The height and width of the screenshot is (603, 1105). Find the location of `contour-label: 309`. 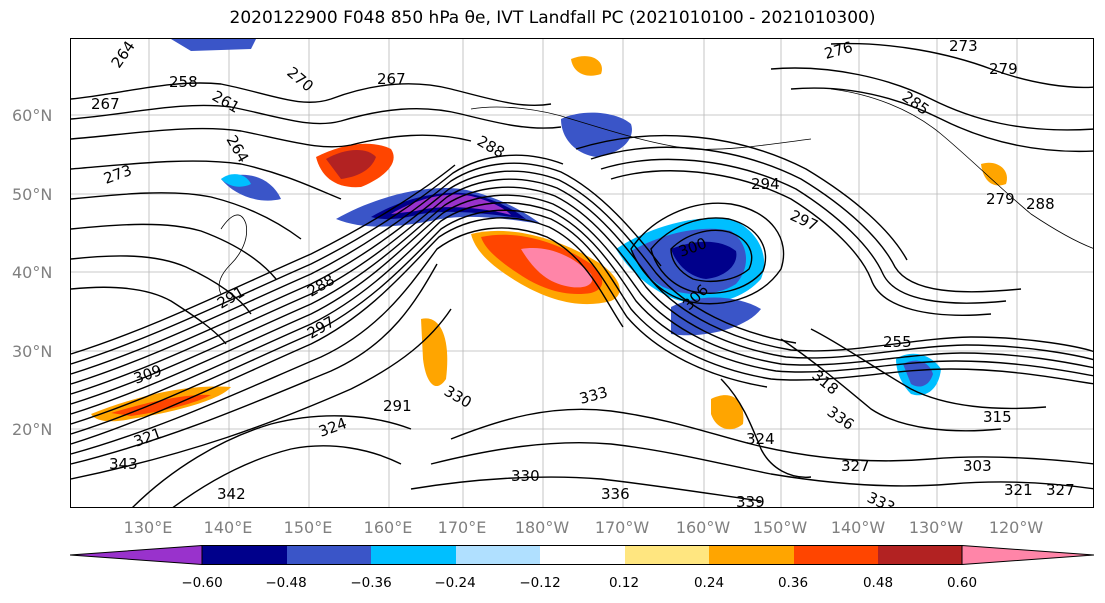

contour-label: 309 is located at coordinates (147, 374).